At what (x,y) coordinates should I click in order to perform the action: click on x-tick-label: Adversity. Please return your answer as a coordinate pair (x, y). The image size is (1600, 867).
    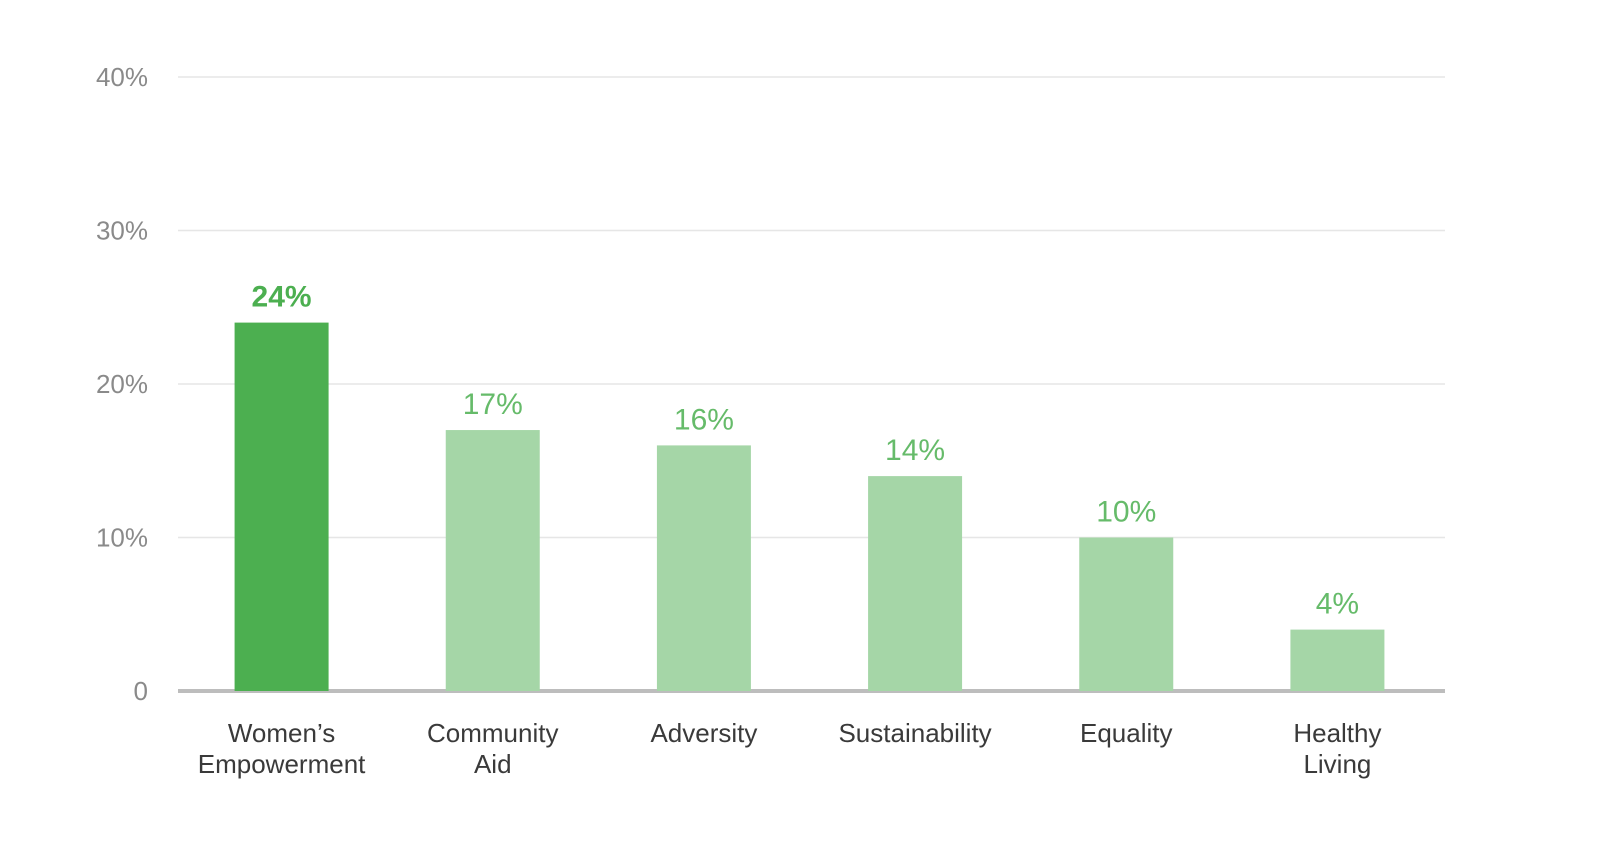
    Looking at the image, I should click on (703, 733).